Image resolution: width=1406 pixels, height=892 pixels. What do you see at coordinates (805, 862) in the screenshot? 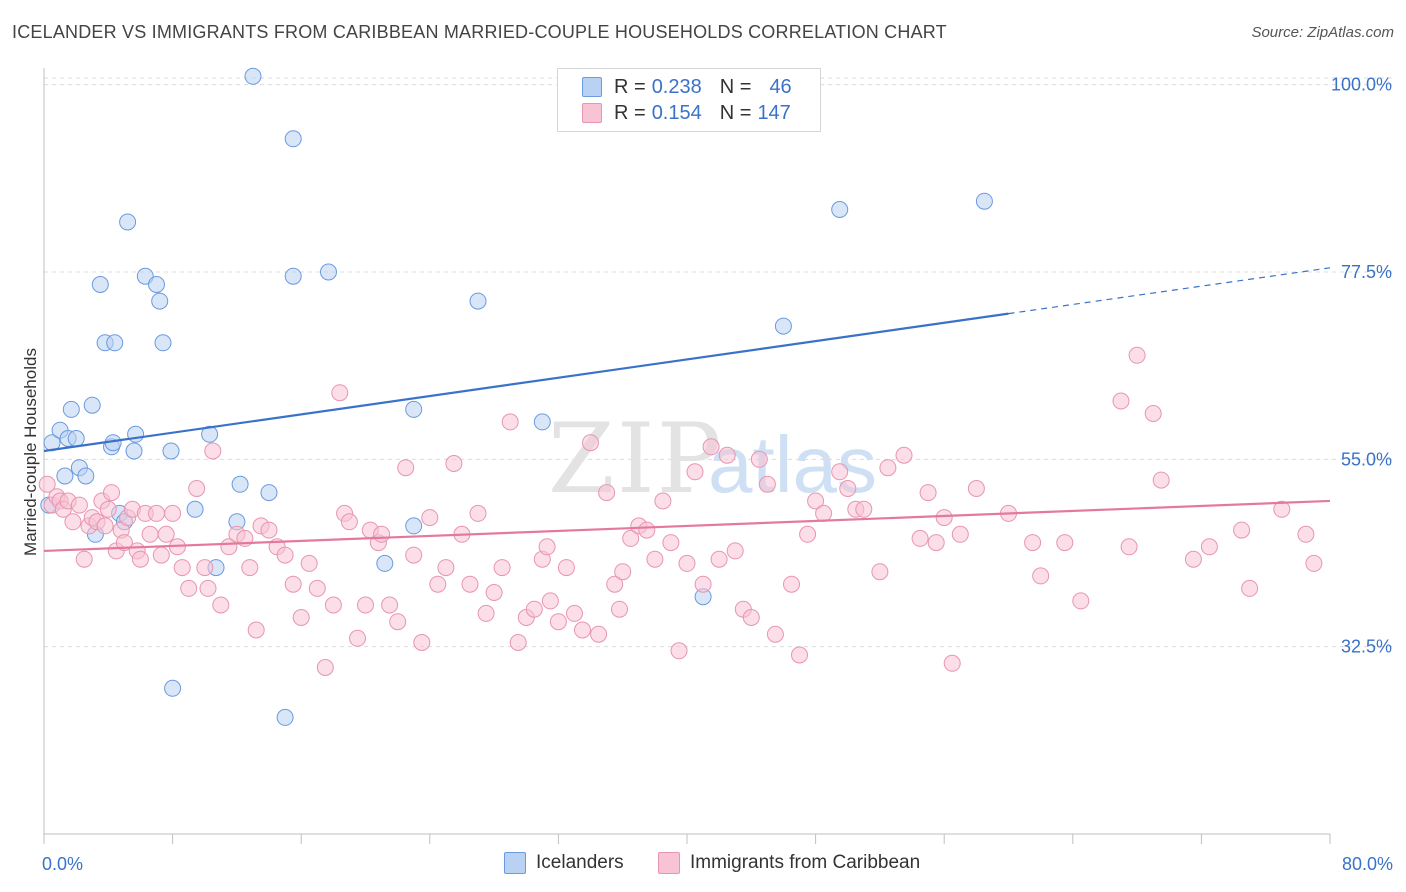
I see `legend-label-caribbean: Immigrants from Caribbean` at bounding box center [805, 862].